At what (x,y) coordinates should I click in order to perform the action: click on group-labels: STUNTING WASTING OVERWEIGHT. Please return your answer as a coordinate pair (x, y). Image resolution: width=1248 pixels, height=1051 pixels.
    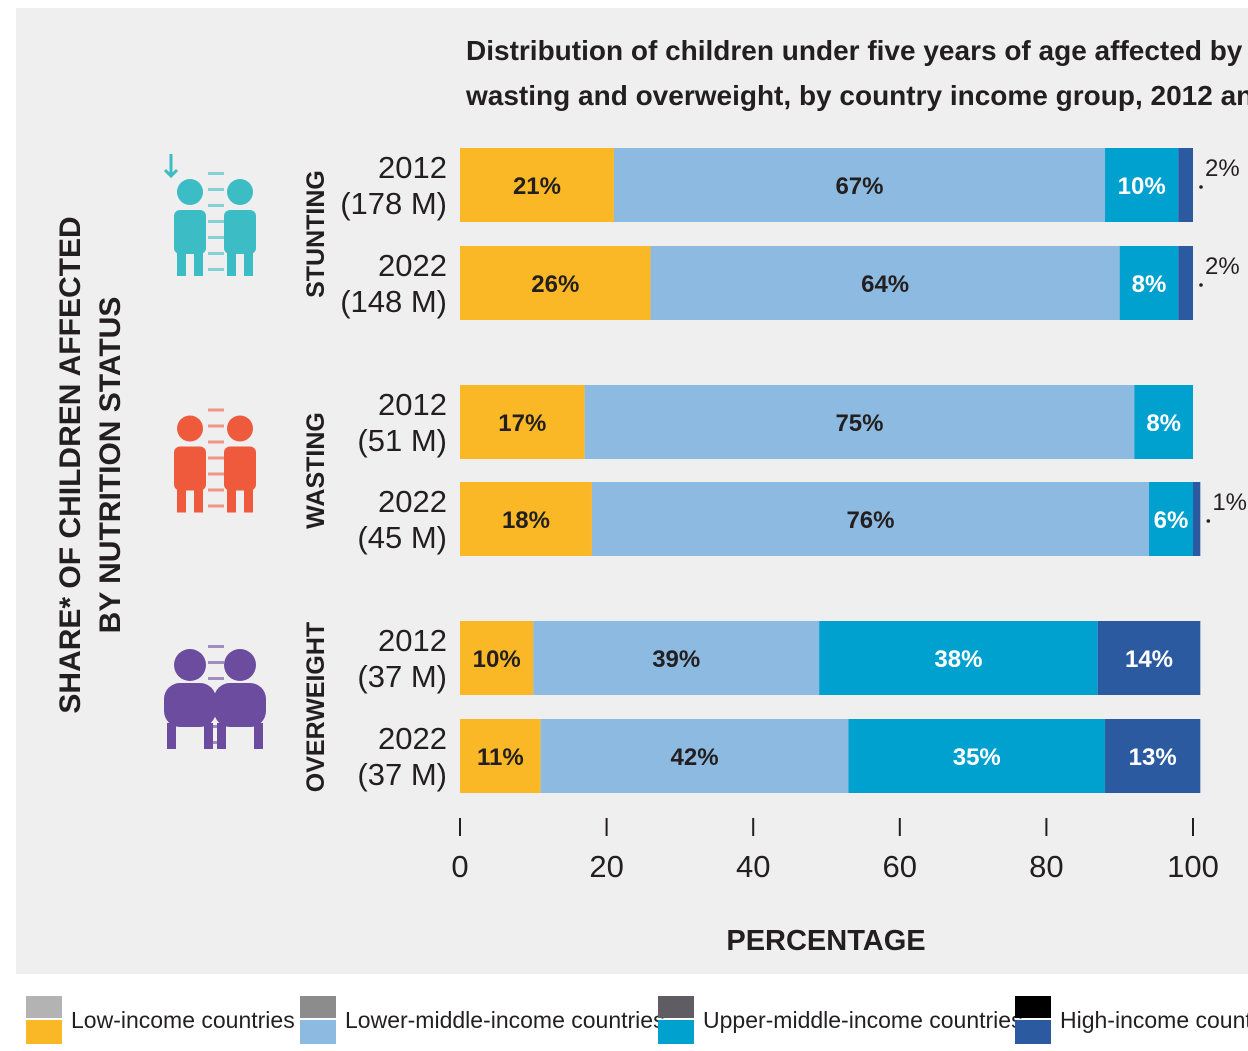
    Looking at the image, I should click on (316, 481).